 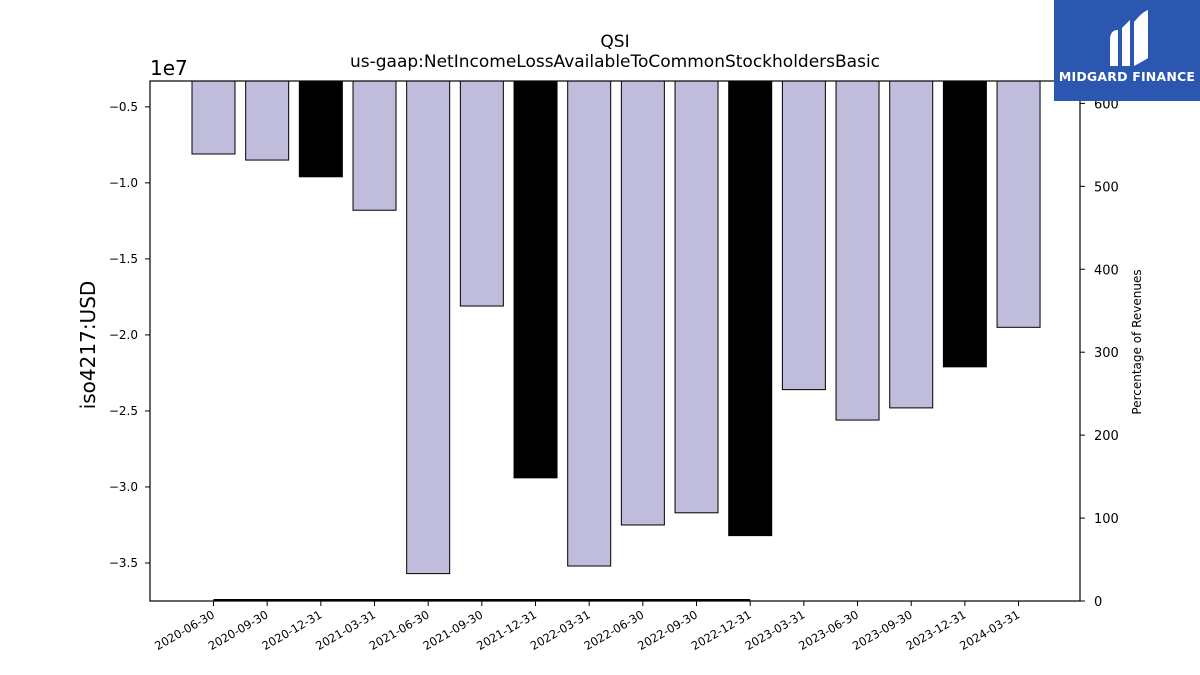 I want to click on x-tick-label: 2024-03-31, so click(x=989, y=630).